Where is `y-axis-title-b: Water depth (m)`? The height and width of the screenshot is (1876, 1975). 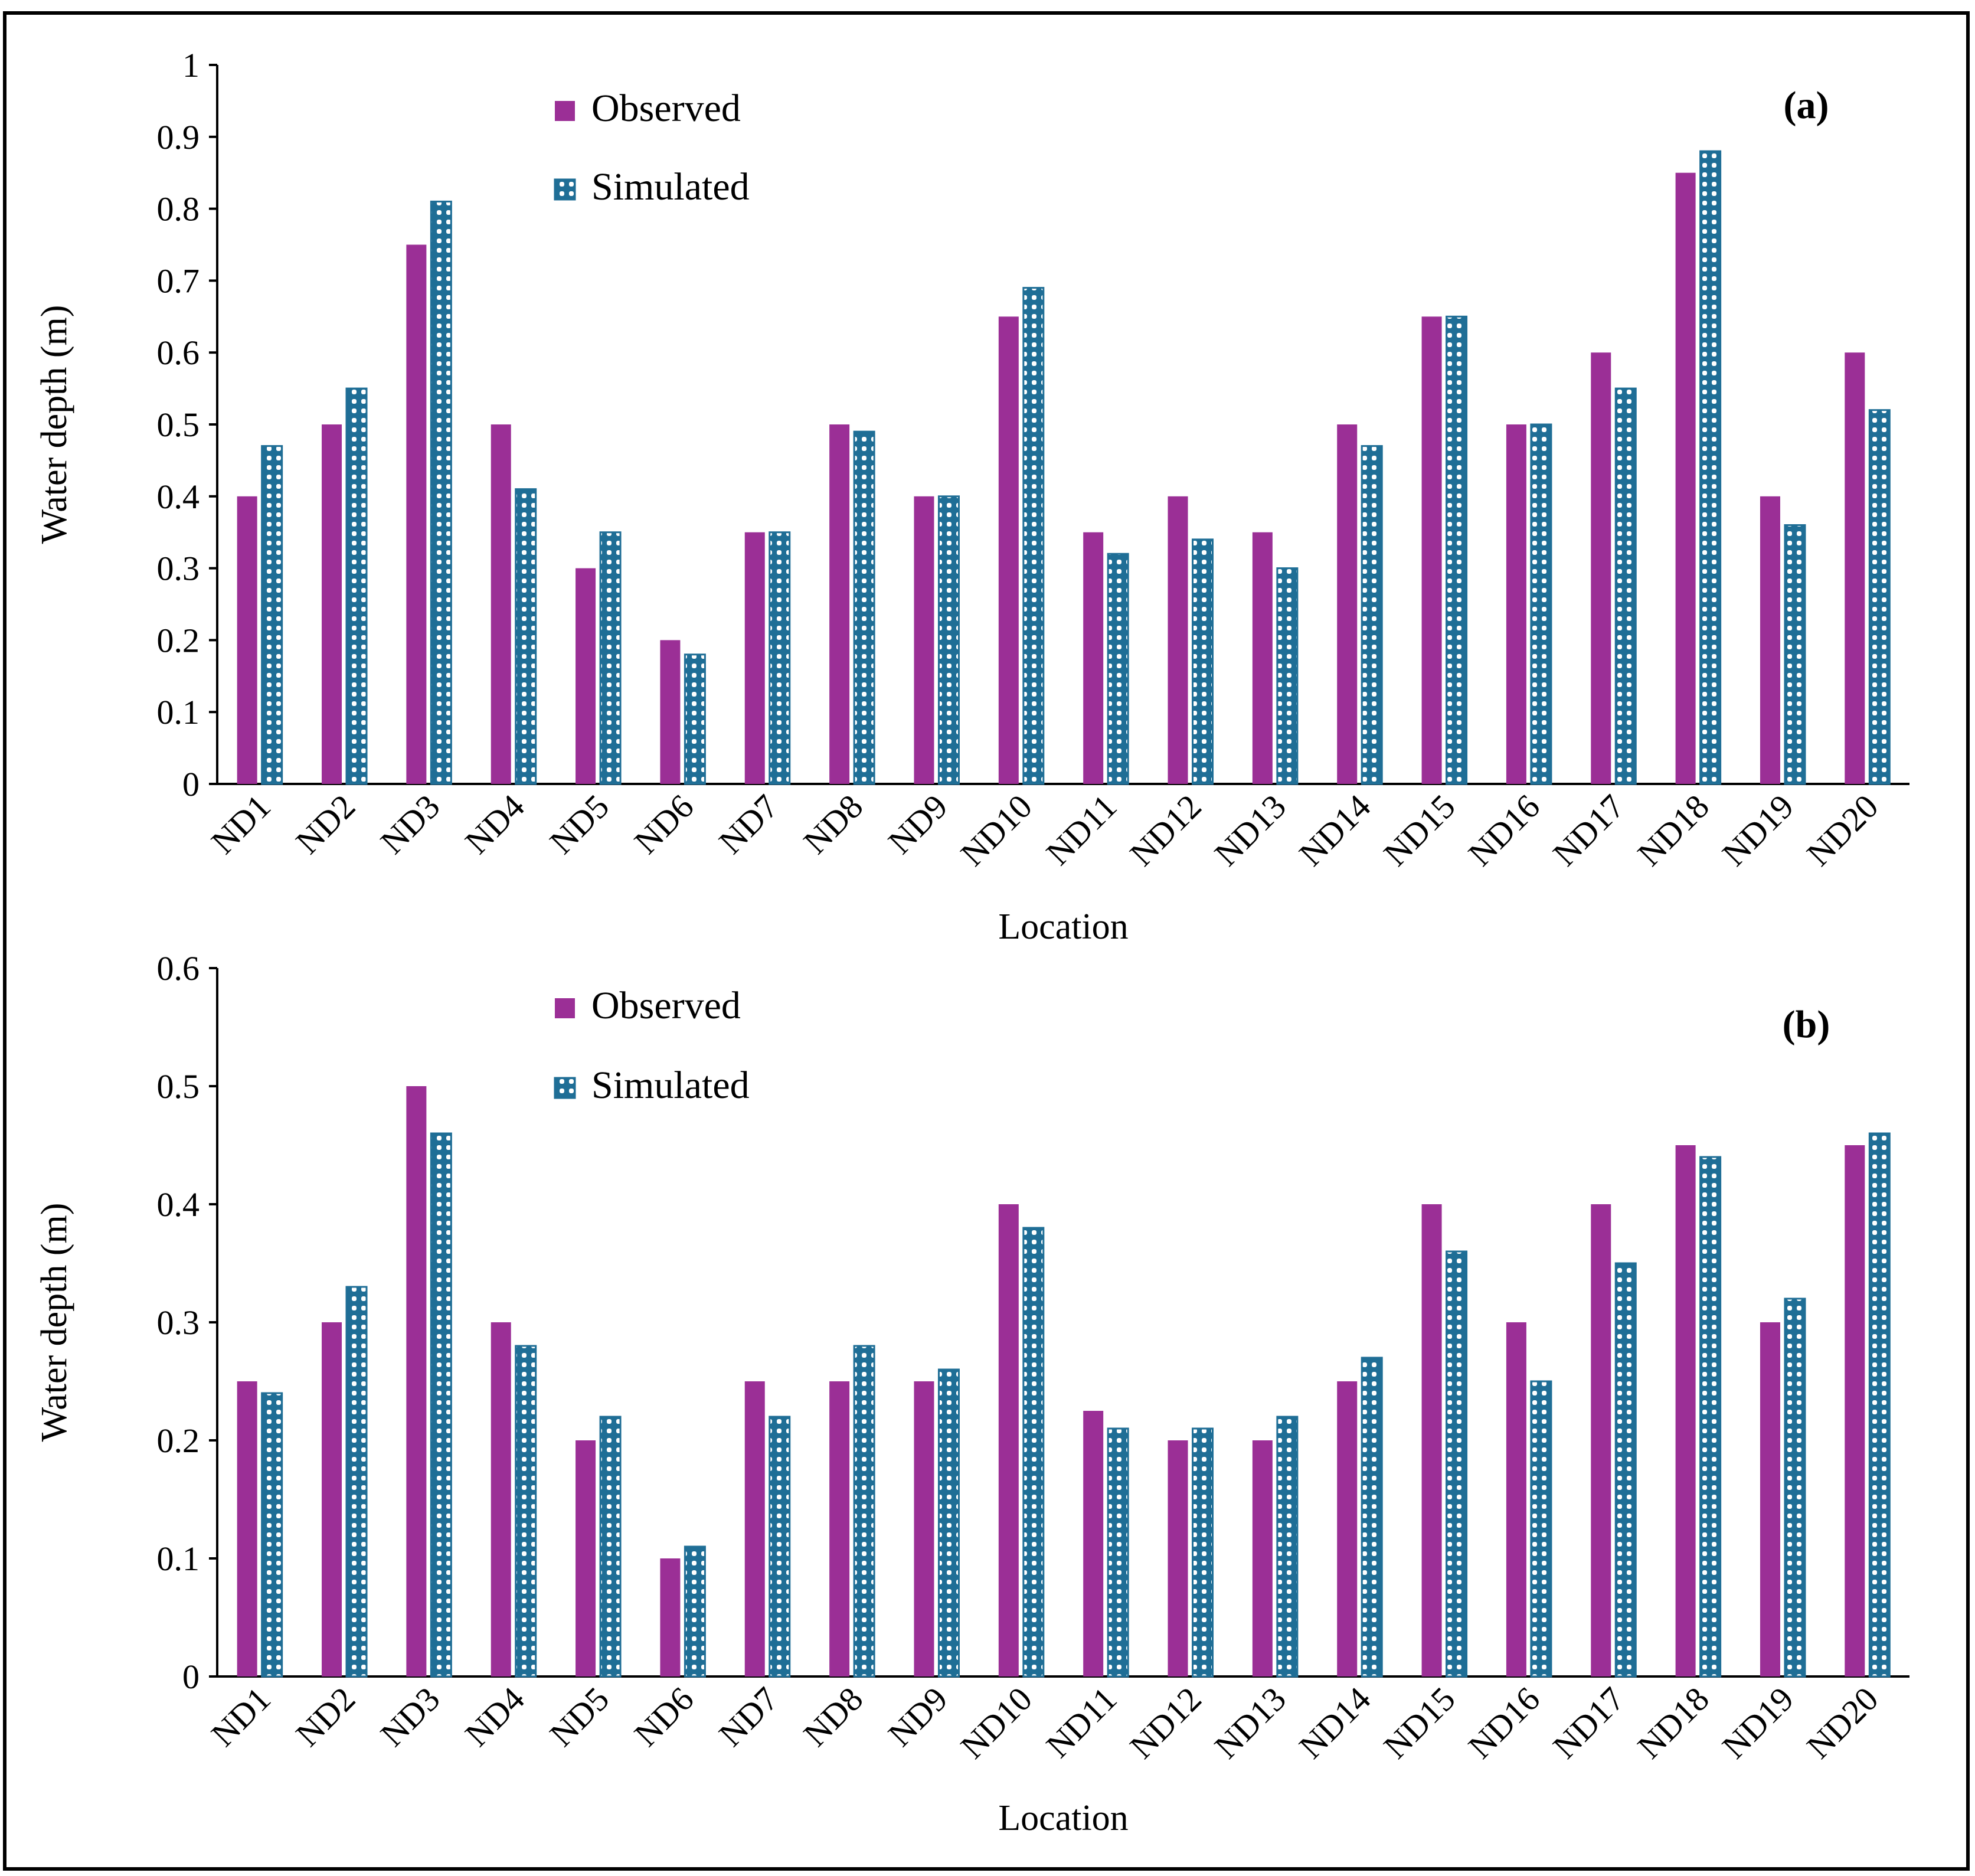 y-axis-title-b: Water depth (m) is located at coordinates (54, 1322).